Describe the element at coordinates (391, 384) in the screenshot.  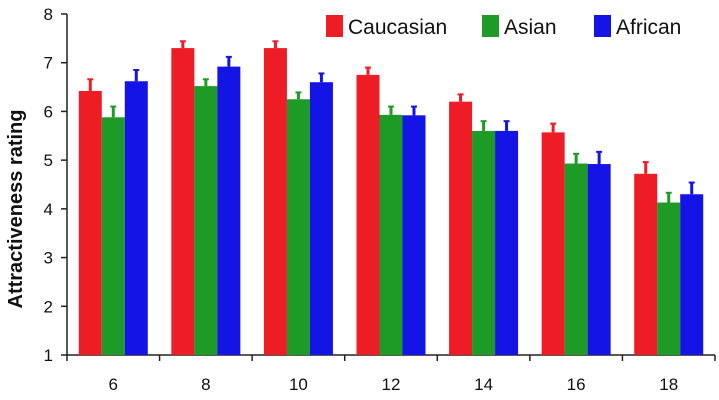
I see `x-tick-label: 12` at that location.